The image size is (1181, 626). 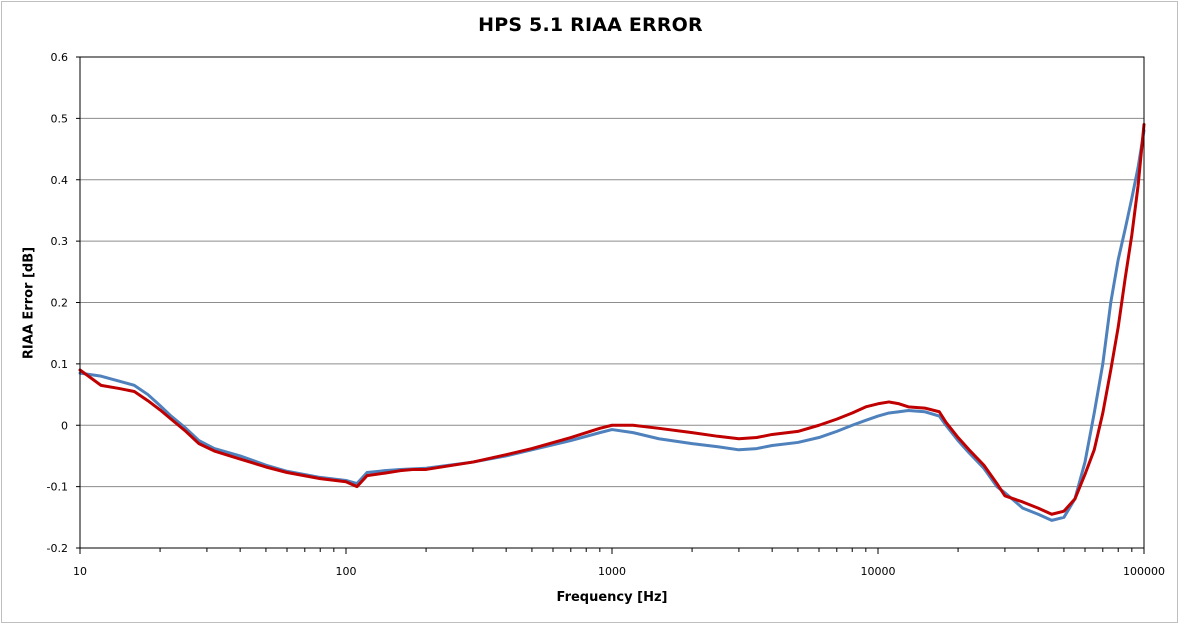 I want to click on chart-title: HPS 5.1 RIAA ERROR, so click(x=590, y=25).